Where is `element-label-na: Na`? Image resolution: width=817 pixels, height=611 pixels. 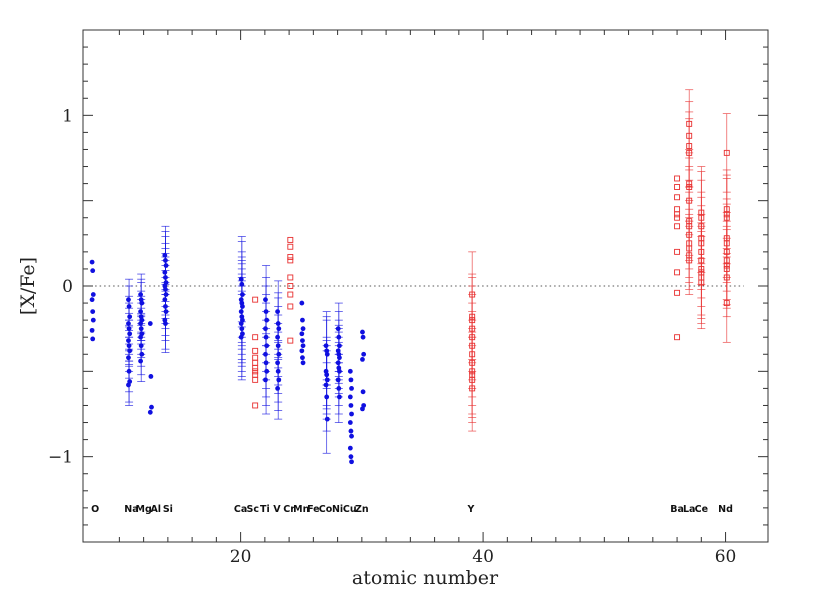 element-label-na: Na is located at coordinates (131, 509).